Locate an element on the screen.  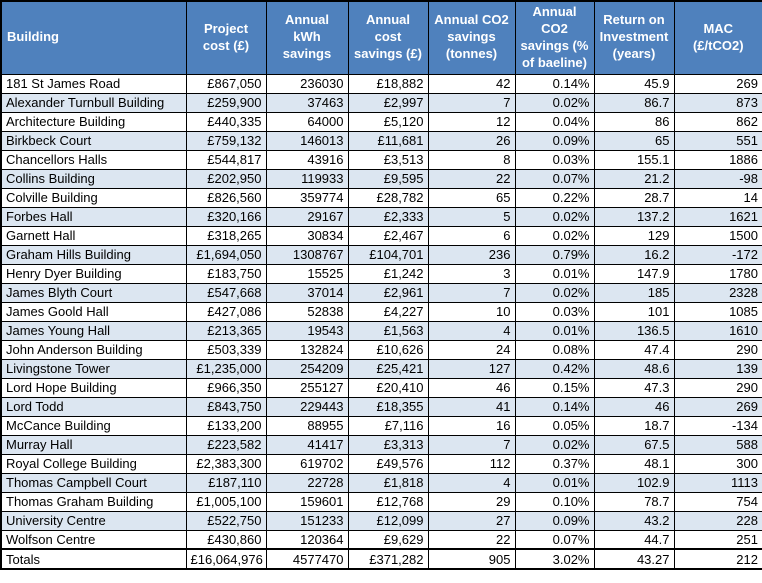
value-cell: £3,313 is located at coordinates (388, 444).